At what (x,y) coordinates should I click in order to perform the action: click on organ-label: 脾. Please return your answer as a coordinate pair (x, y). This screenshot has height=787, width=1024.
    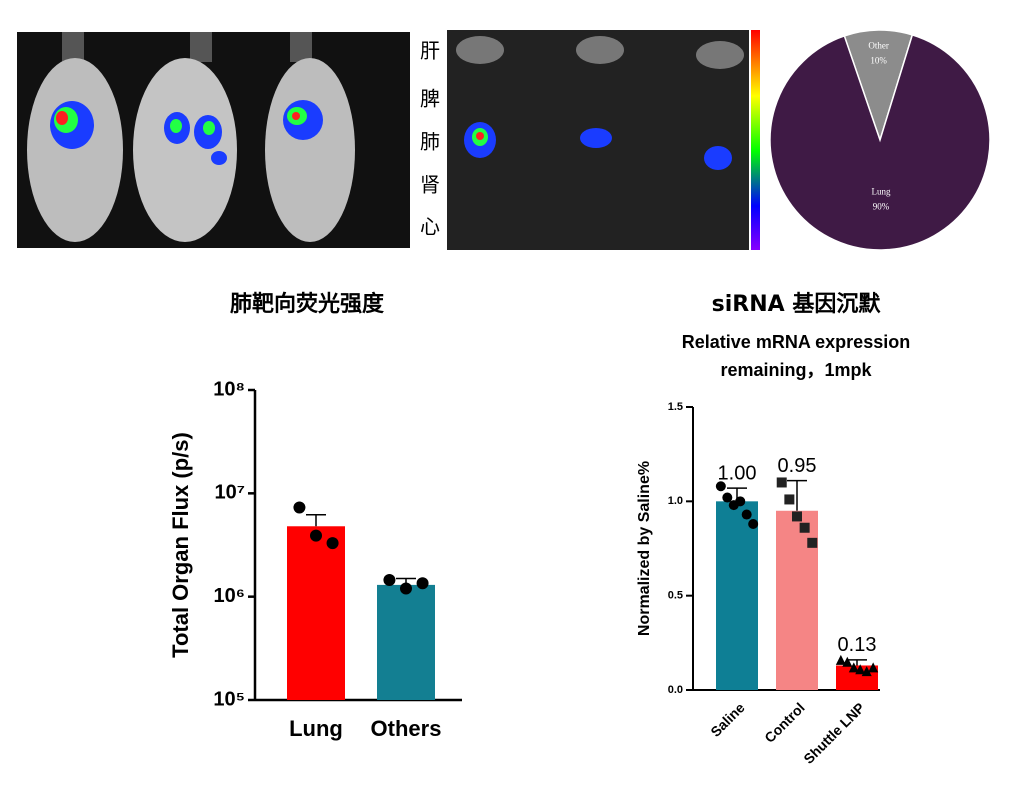
    Looking at the image, I should click on (430, 99).